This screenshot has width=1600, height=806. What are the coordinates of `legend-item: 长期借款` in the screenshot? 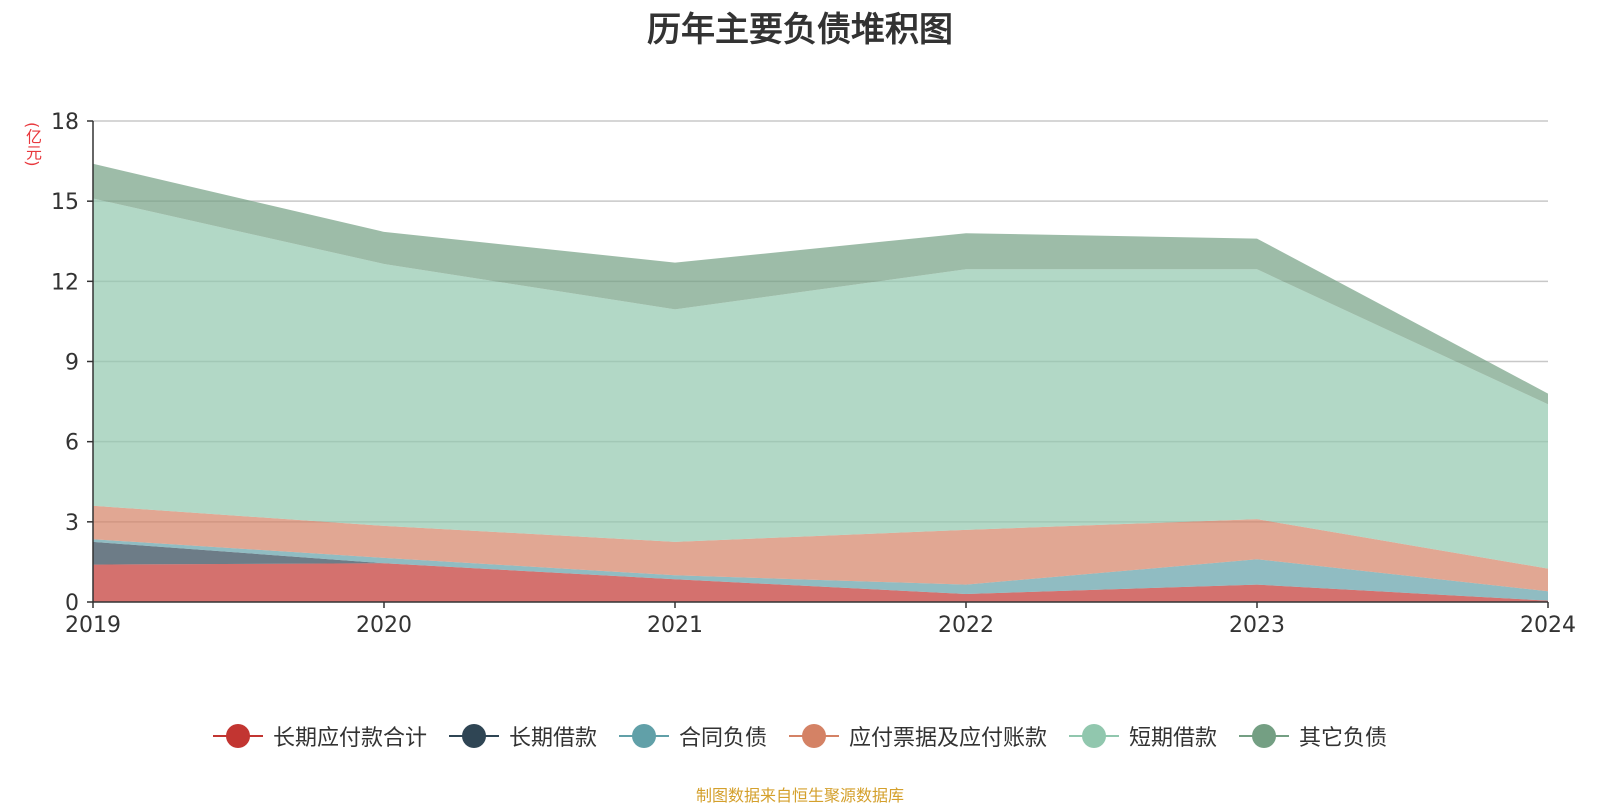 It's located at (522, 736).